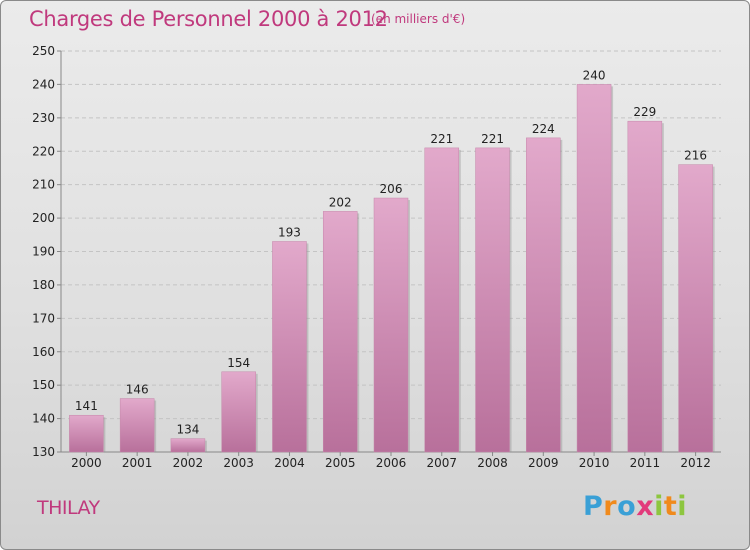 This screenshot has height=550, width=750. I want to click on bar-value-label: 229, so click(644, 112).